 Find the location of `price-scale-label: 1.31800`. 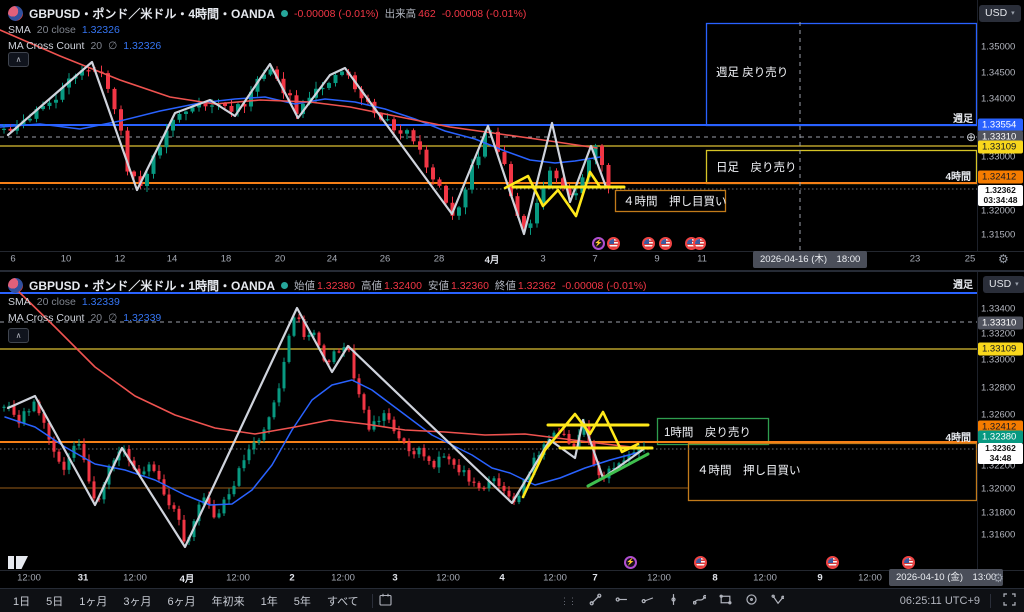

price-scale-label: 1.31800 is located at coordinates (998, 513).